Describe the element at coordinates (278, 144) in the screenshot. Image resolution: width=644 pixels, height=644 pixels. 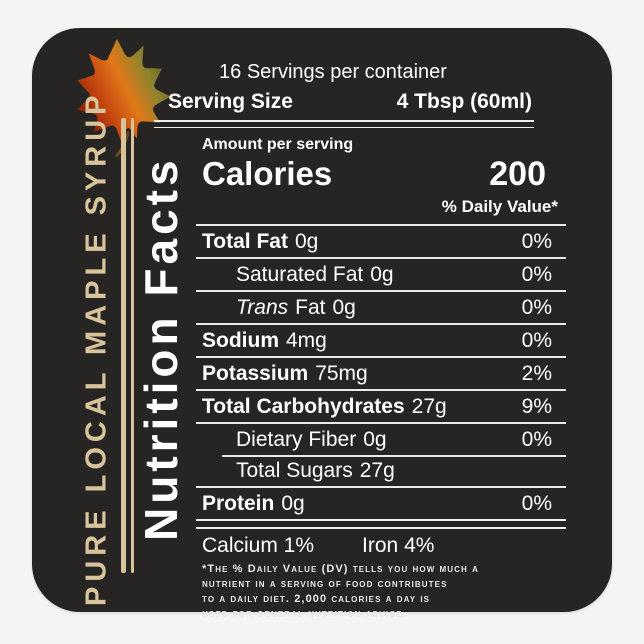
I see `amount-per-serving-label: Amount per serving` at that location.